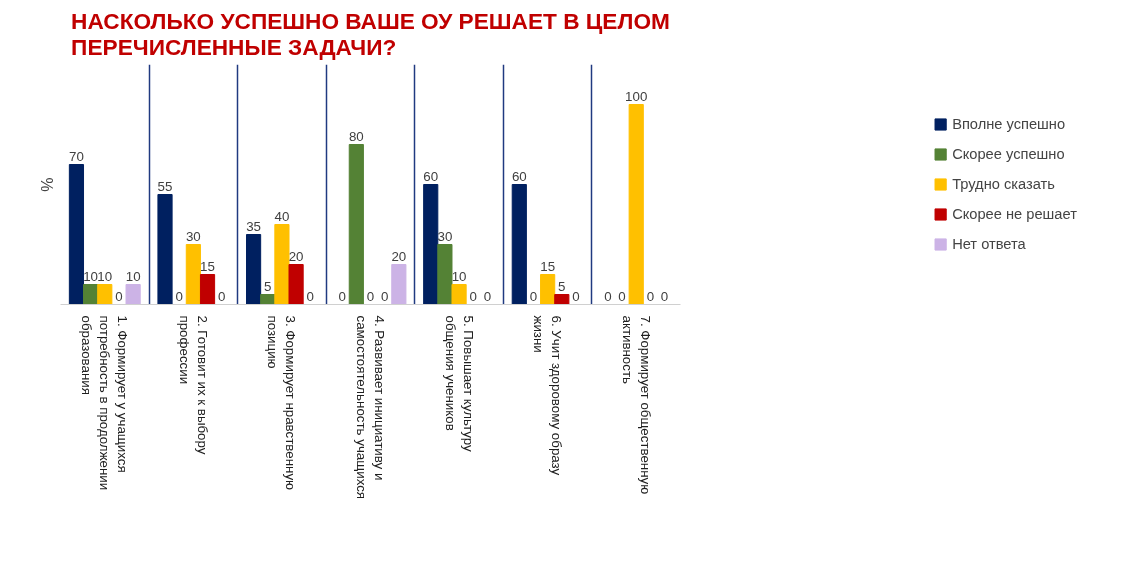 Image resolution: width=1144 pixels, height=562 pixels. I want to click on data-label: 70, so click(76, 156).